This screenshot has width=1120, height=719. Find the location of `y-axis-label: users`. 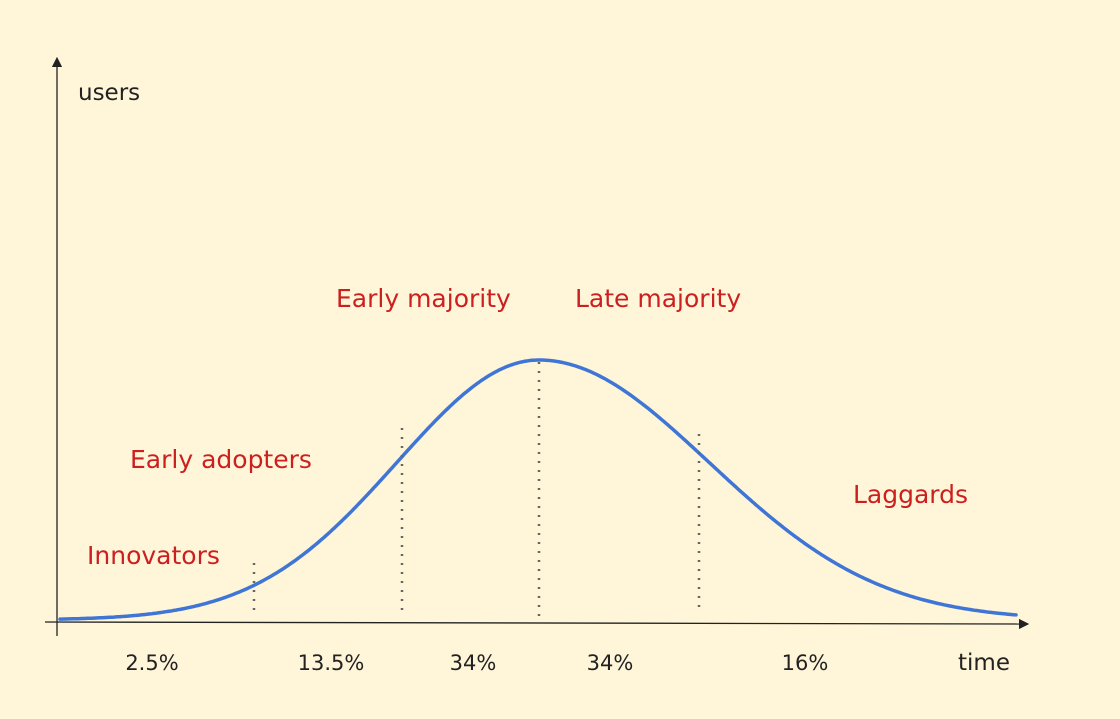

y-axis-label: users is located at coordinates (109, 93).